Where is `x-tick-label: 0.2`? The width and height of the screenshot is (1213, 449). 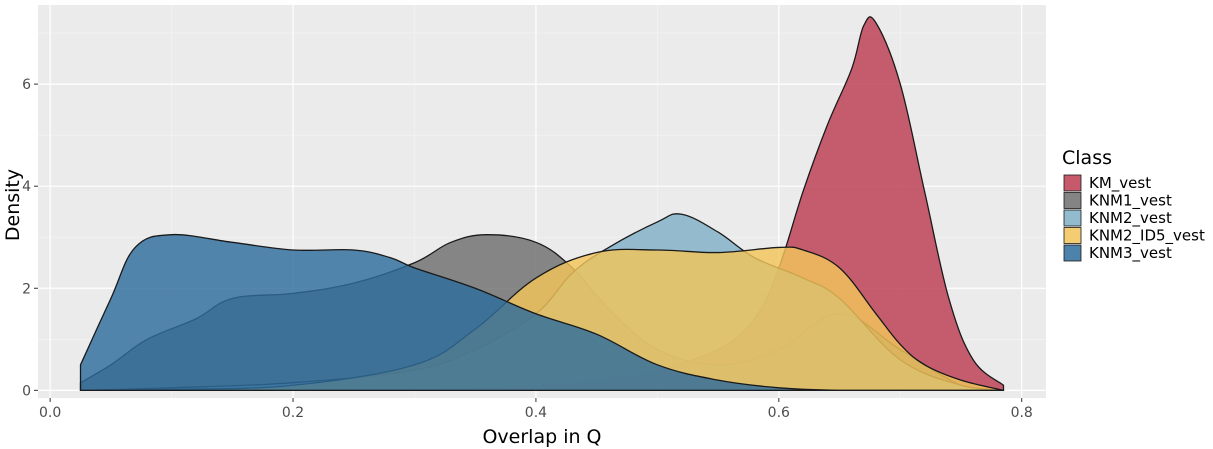 x-tick-label: 0.2 is located at coordinates (293, 413).